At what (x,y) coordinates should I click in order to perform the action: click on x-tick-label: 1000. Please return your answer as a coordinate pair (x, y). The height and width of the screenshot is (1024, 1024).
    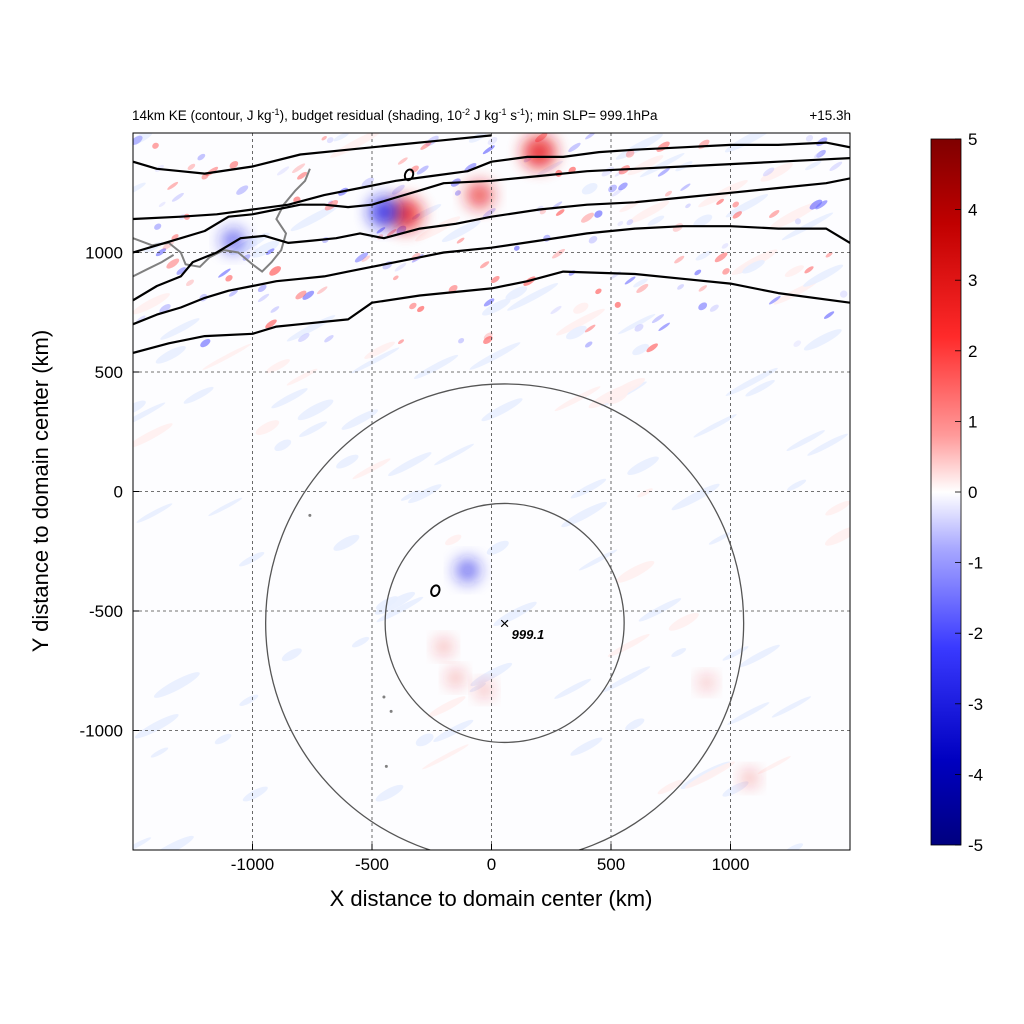
    Looking at the image, I should click on (731, 864).